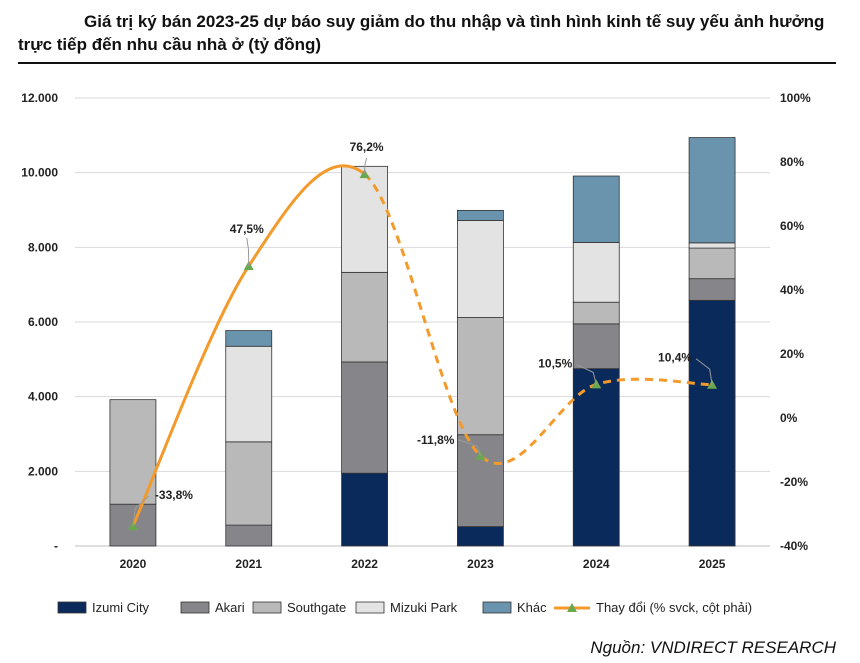 This screenshot has height=663, width=860. Describe the element at coordinates (795, 322) in the screenshot. I see `right-axis-ticks: -40% -20% 0% 20% 40% 60% 80% 100%` at that location.